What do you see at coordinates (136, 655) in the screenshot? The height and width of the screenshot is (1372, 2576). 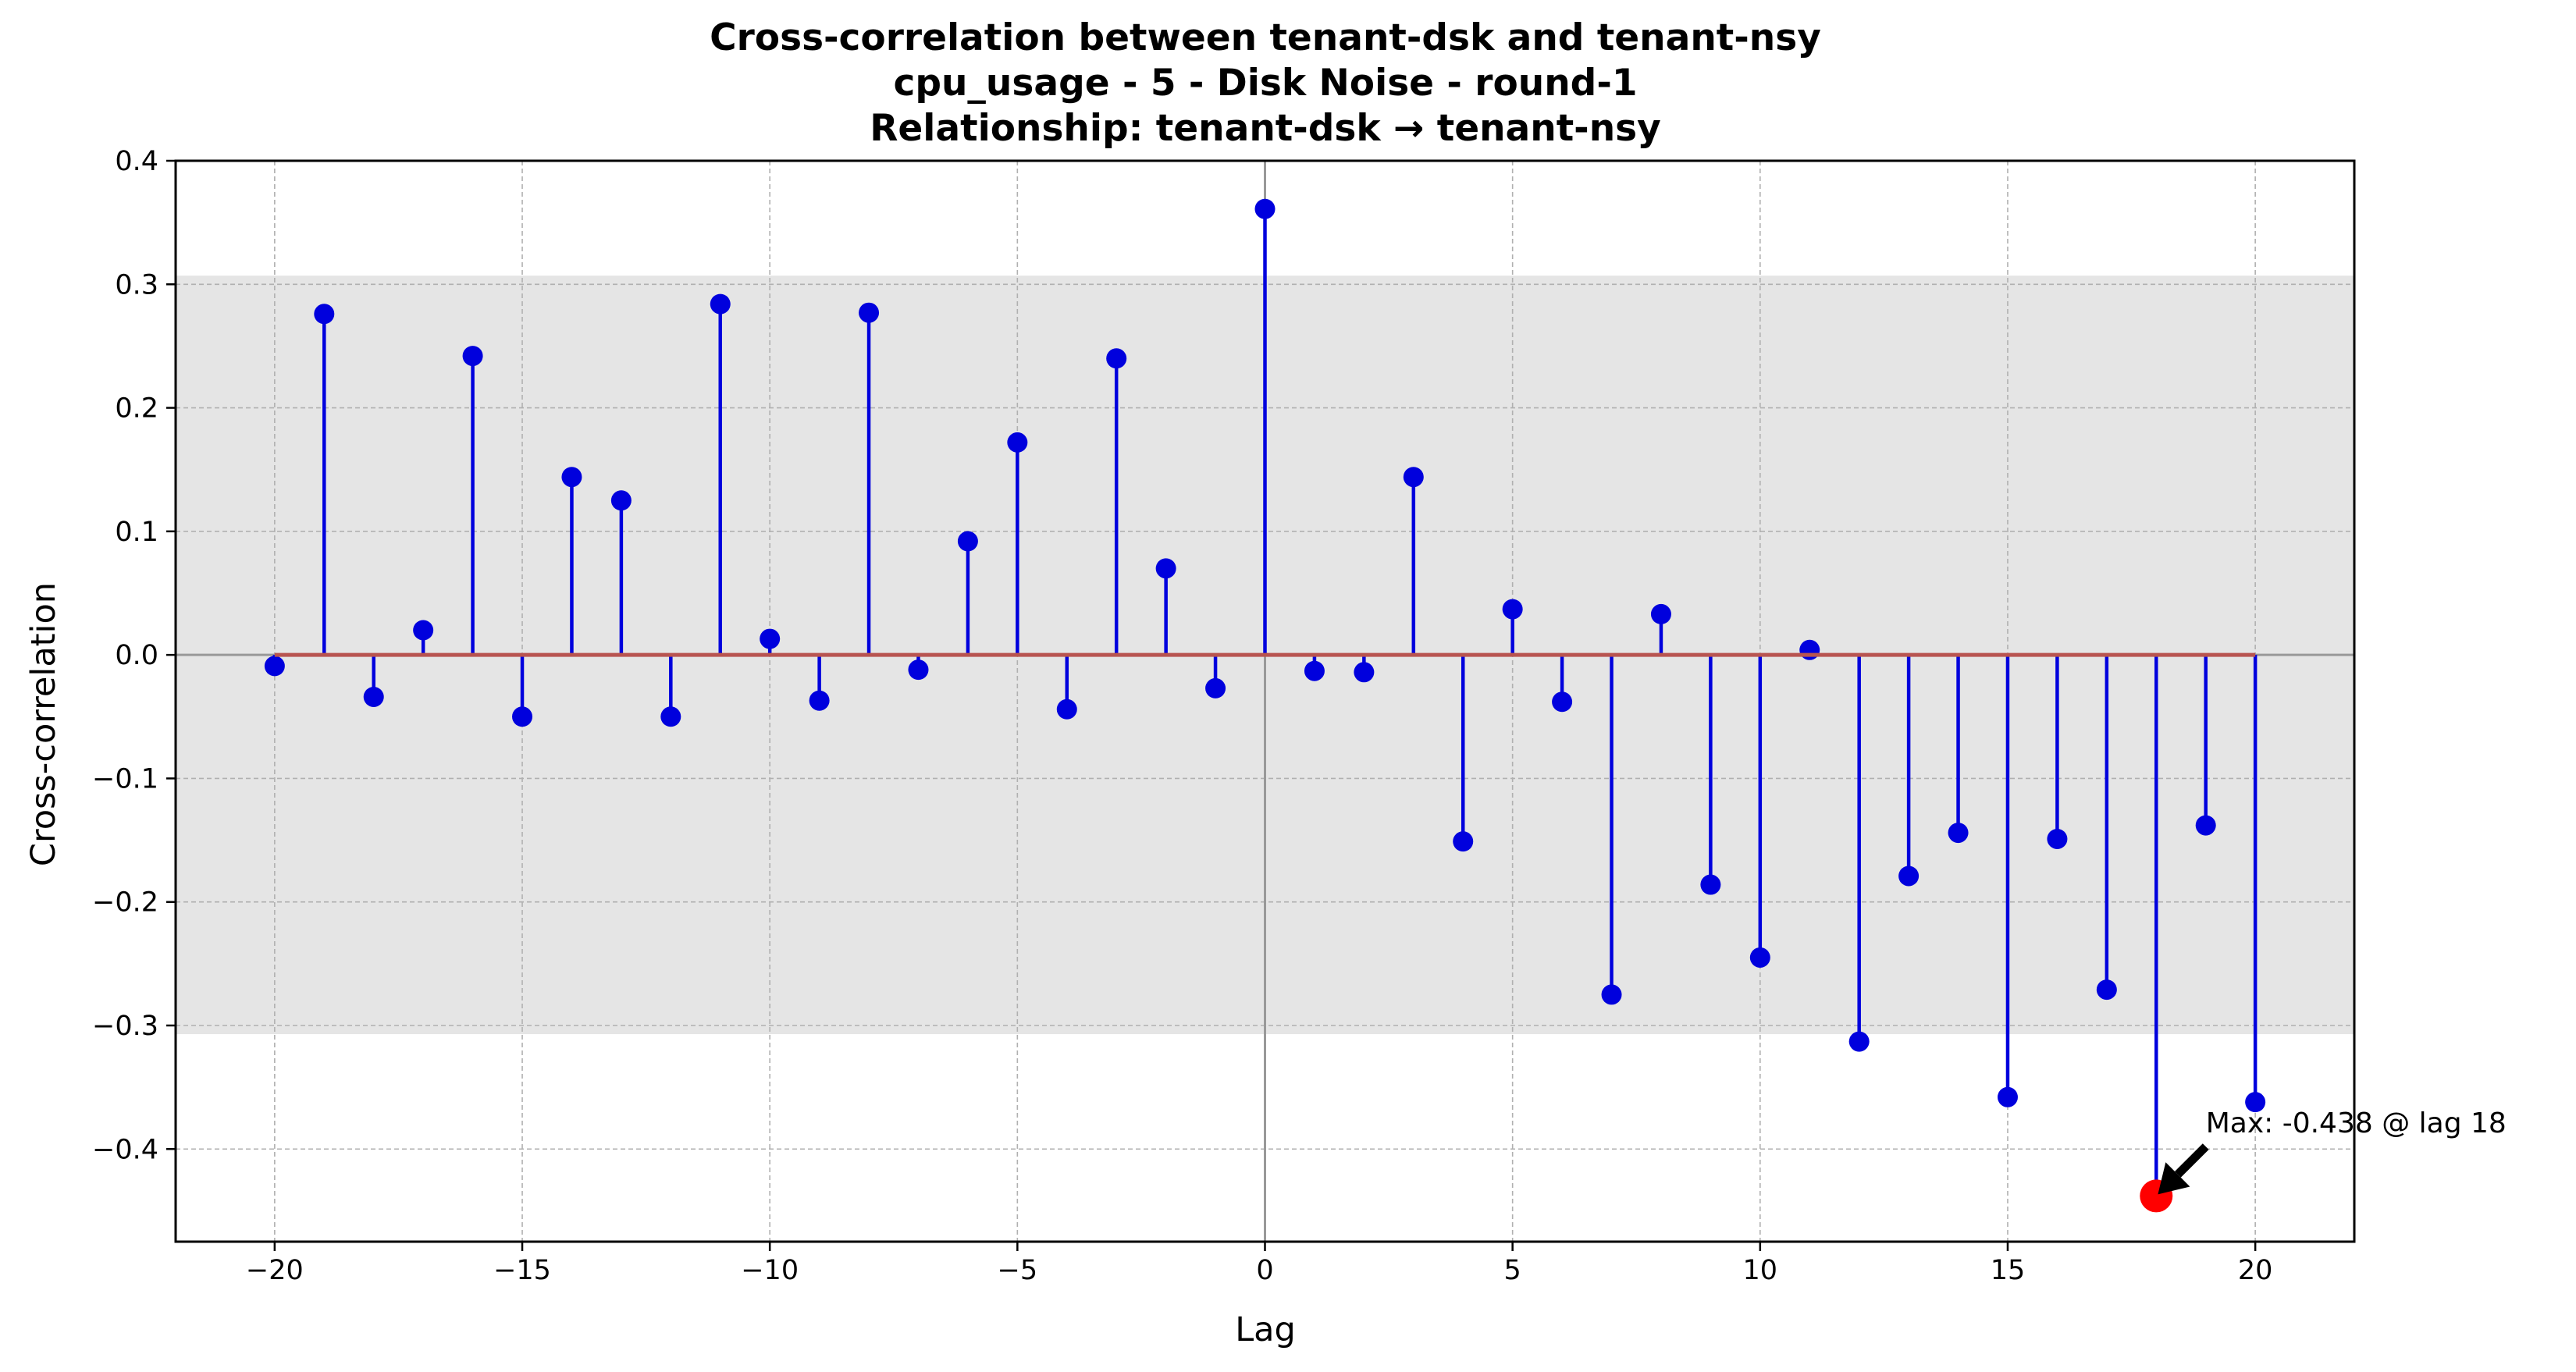 I see `y-tick-label: 0.0` at bounding box center [136, 655].